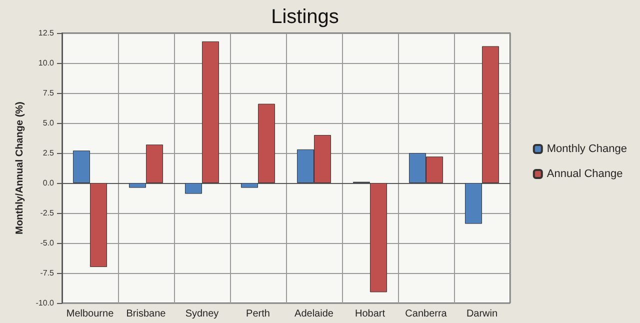 This screenshot has height=323, width=640. I want to click on y-tick-label: 7.5, so click(48, 93).